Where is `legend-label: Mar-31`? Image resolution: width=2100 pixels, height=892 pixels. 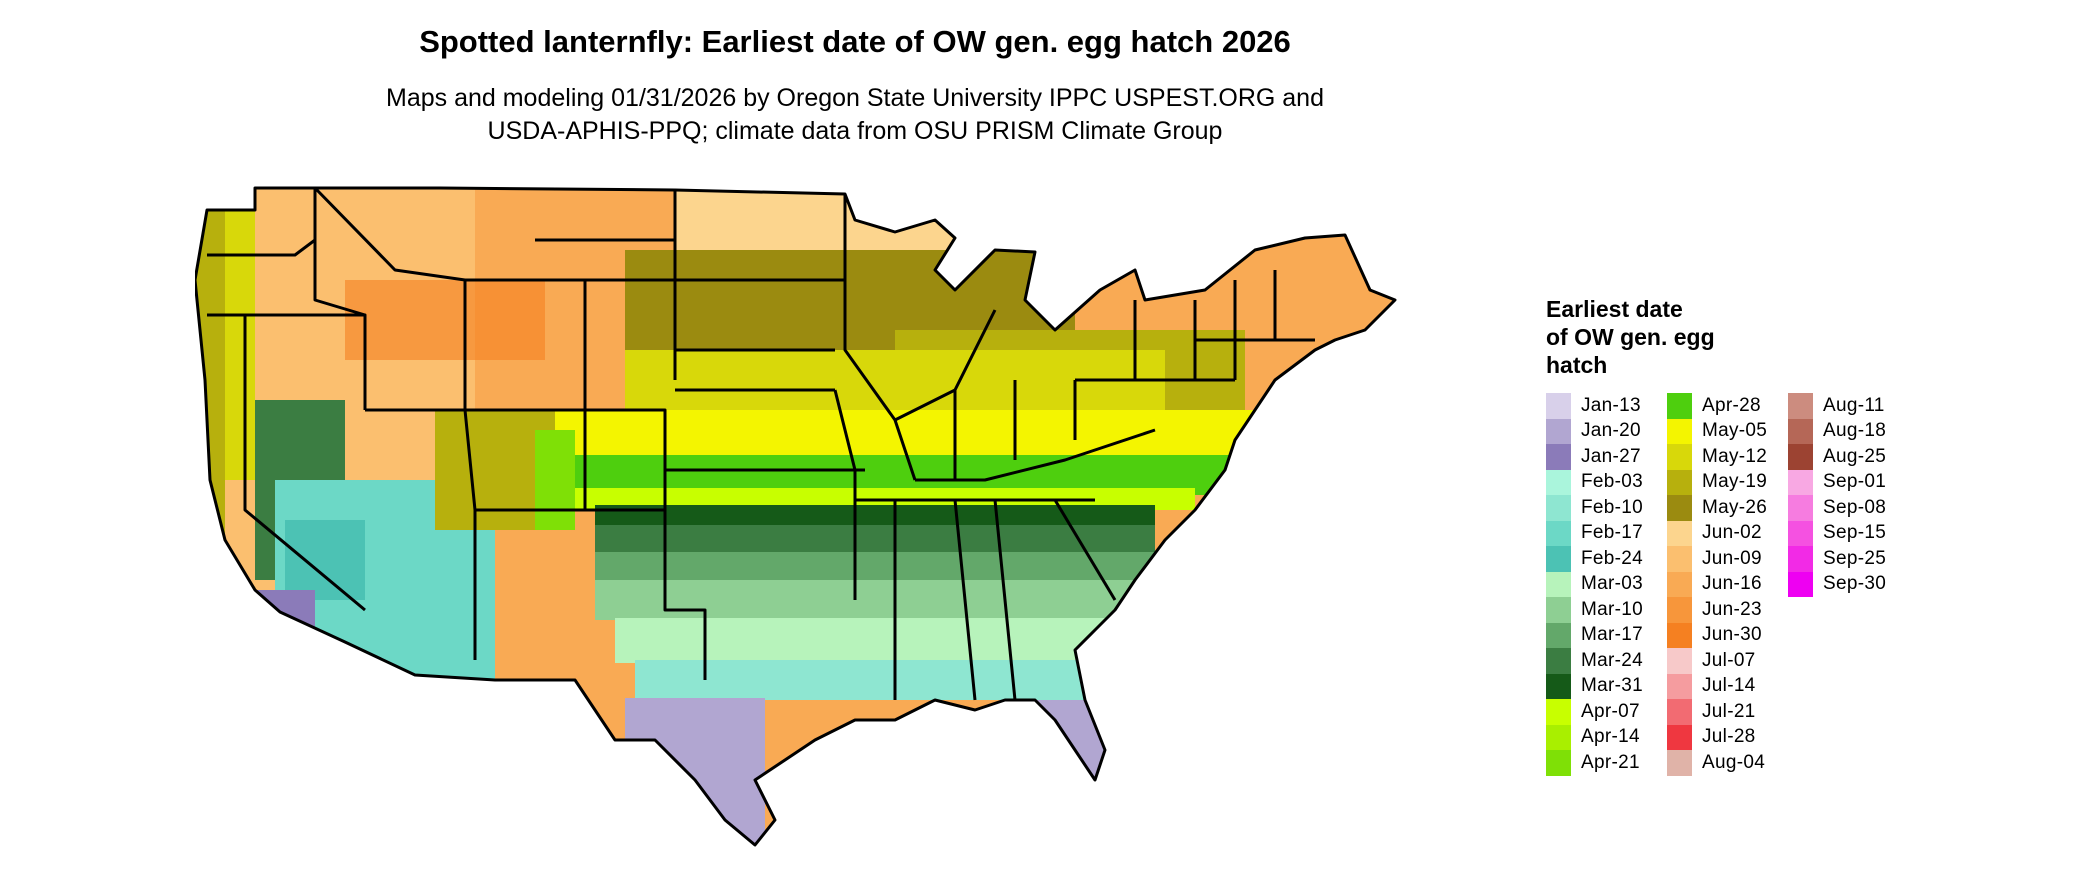 legend-label: Mar-31 is located at coordinates (1612, 686).